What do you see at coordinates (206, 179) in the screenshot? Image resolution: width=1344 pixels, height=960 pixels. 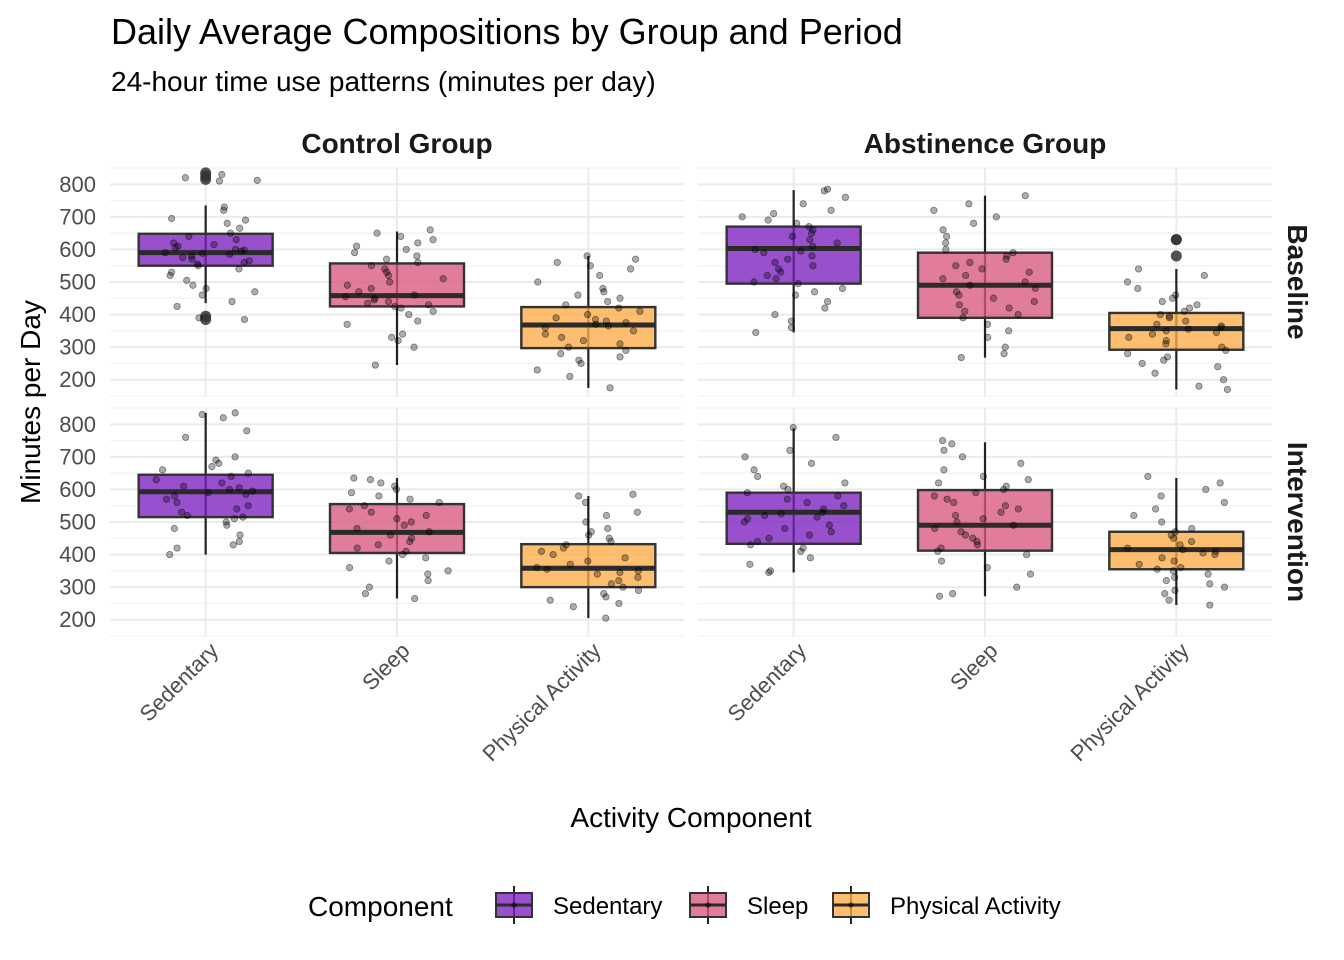 I see `outlier-point` at bounding box center [206, 179].